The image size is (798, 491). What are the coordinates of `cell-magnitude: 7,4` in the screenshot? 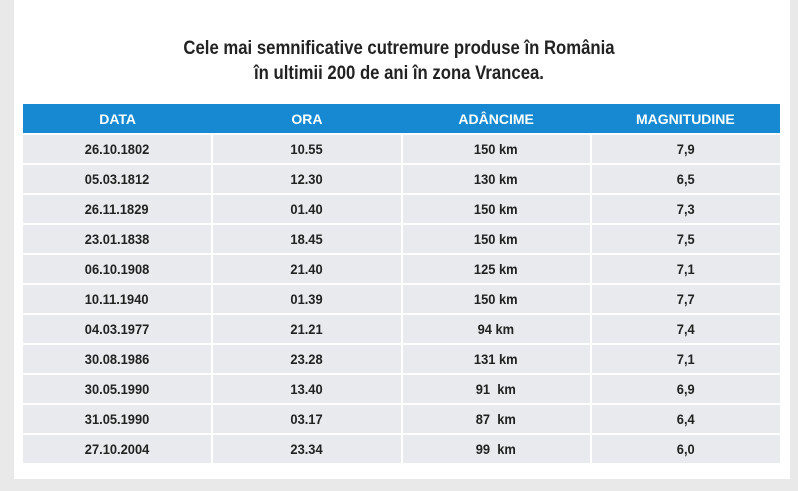 It's located at (684, 329).